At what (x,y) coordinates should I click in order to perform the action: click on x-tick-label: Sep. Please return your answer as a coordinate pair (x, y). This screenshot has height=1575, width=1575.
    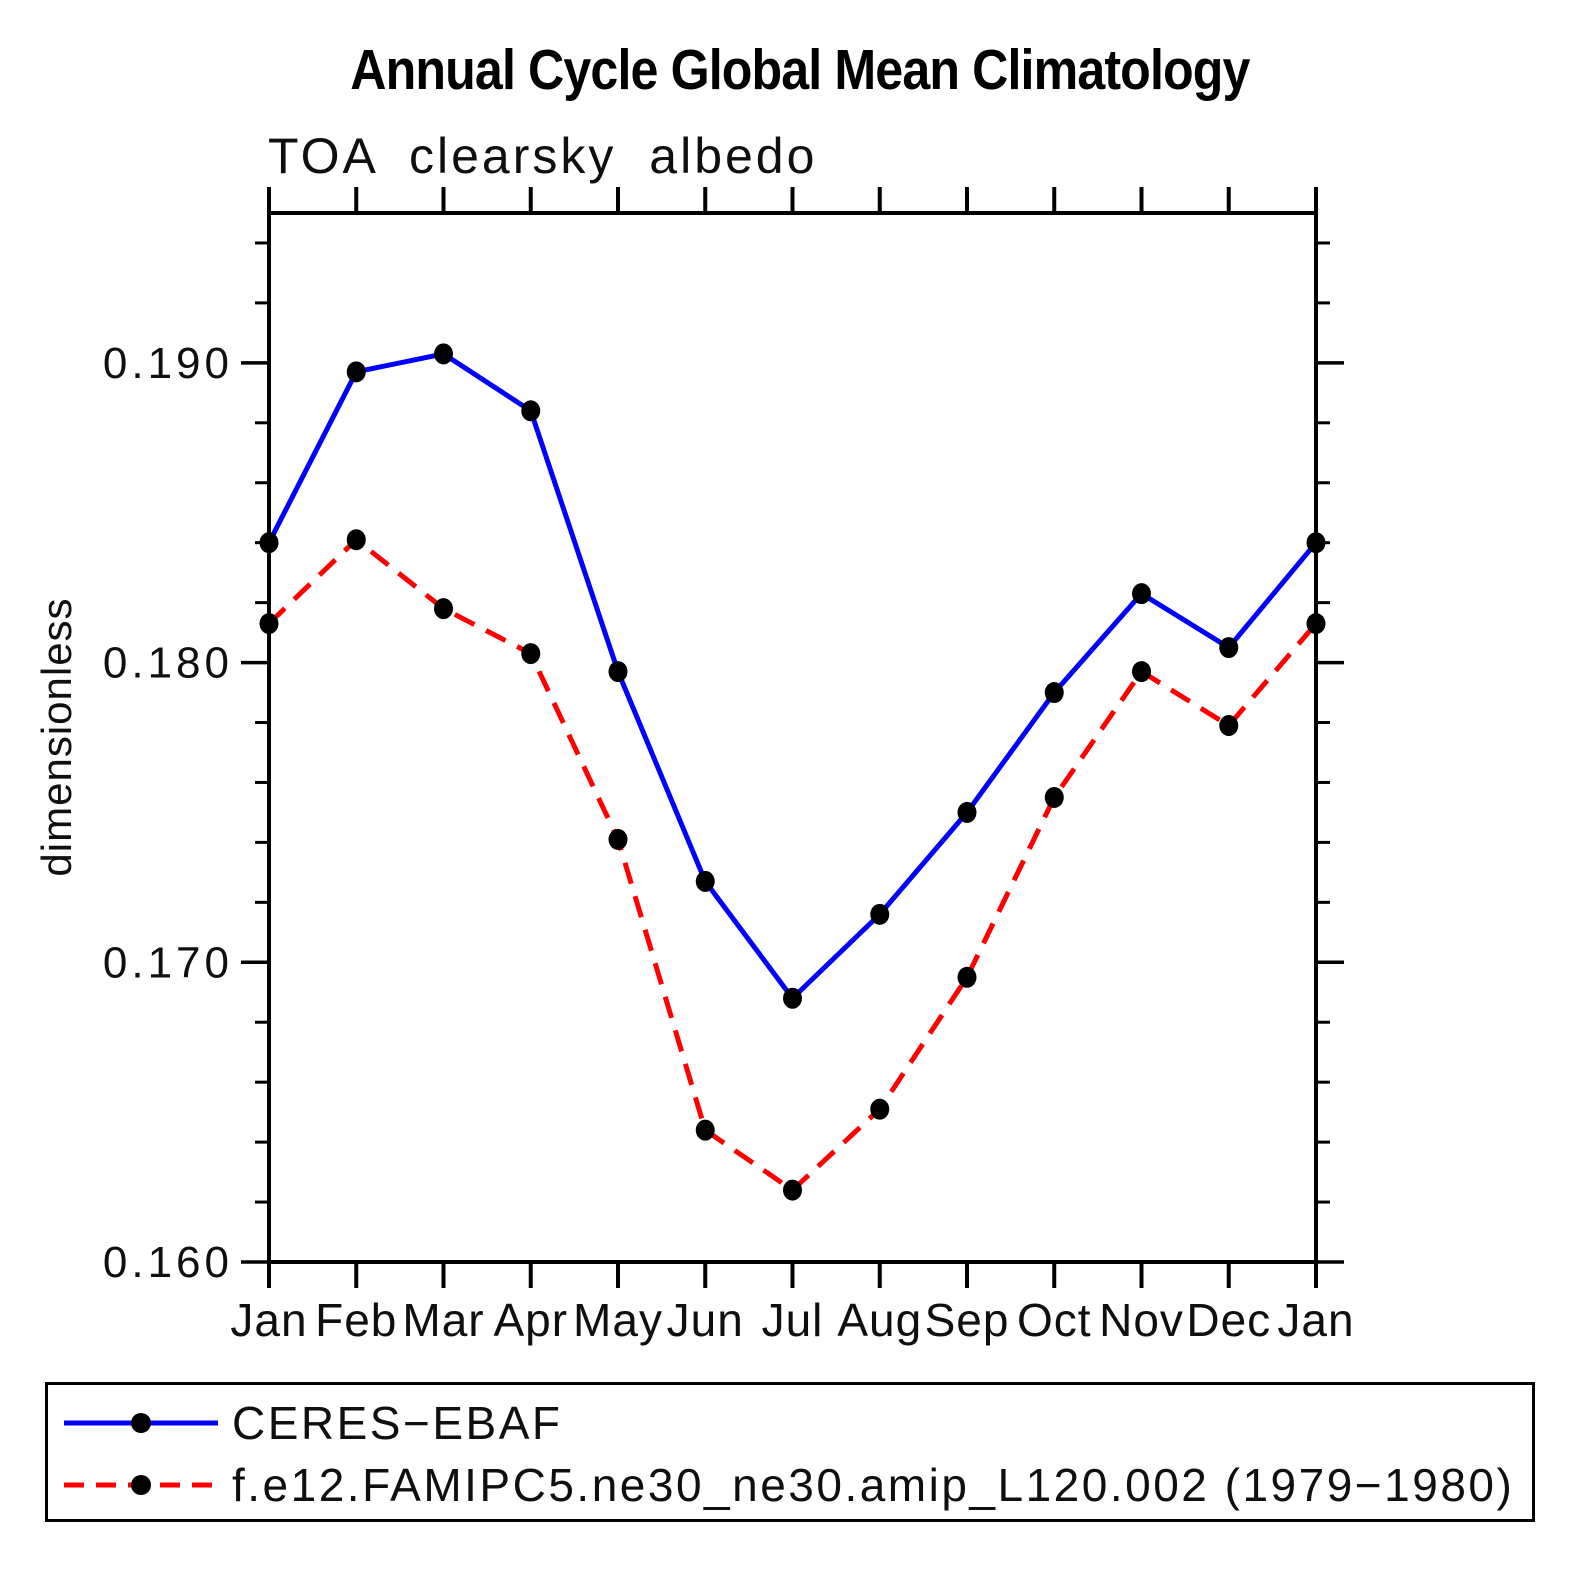
    Looking at the image, I should click on (967, 1320).